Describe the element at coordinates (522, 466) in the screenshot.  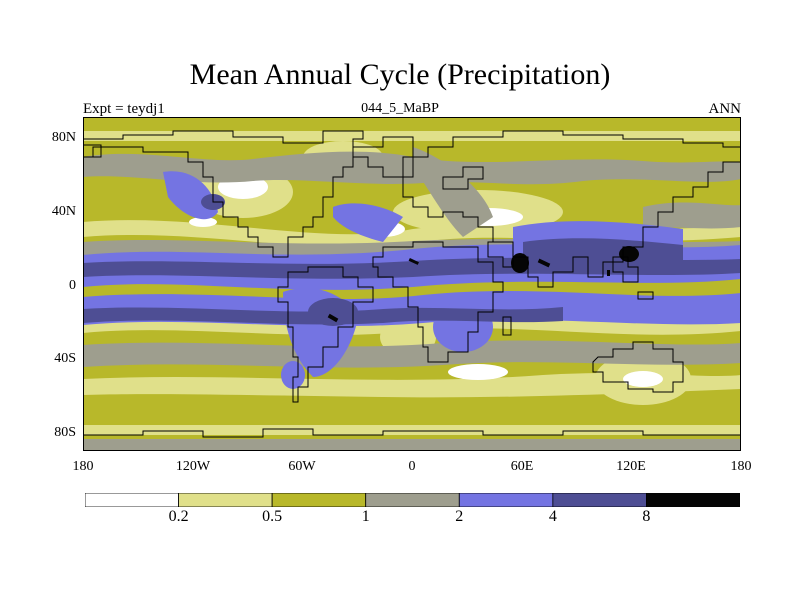
I see `x-tick-60e: 60E` at that location.